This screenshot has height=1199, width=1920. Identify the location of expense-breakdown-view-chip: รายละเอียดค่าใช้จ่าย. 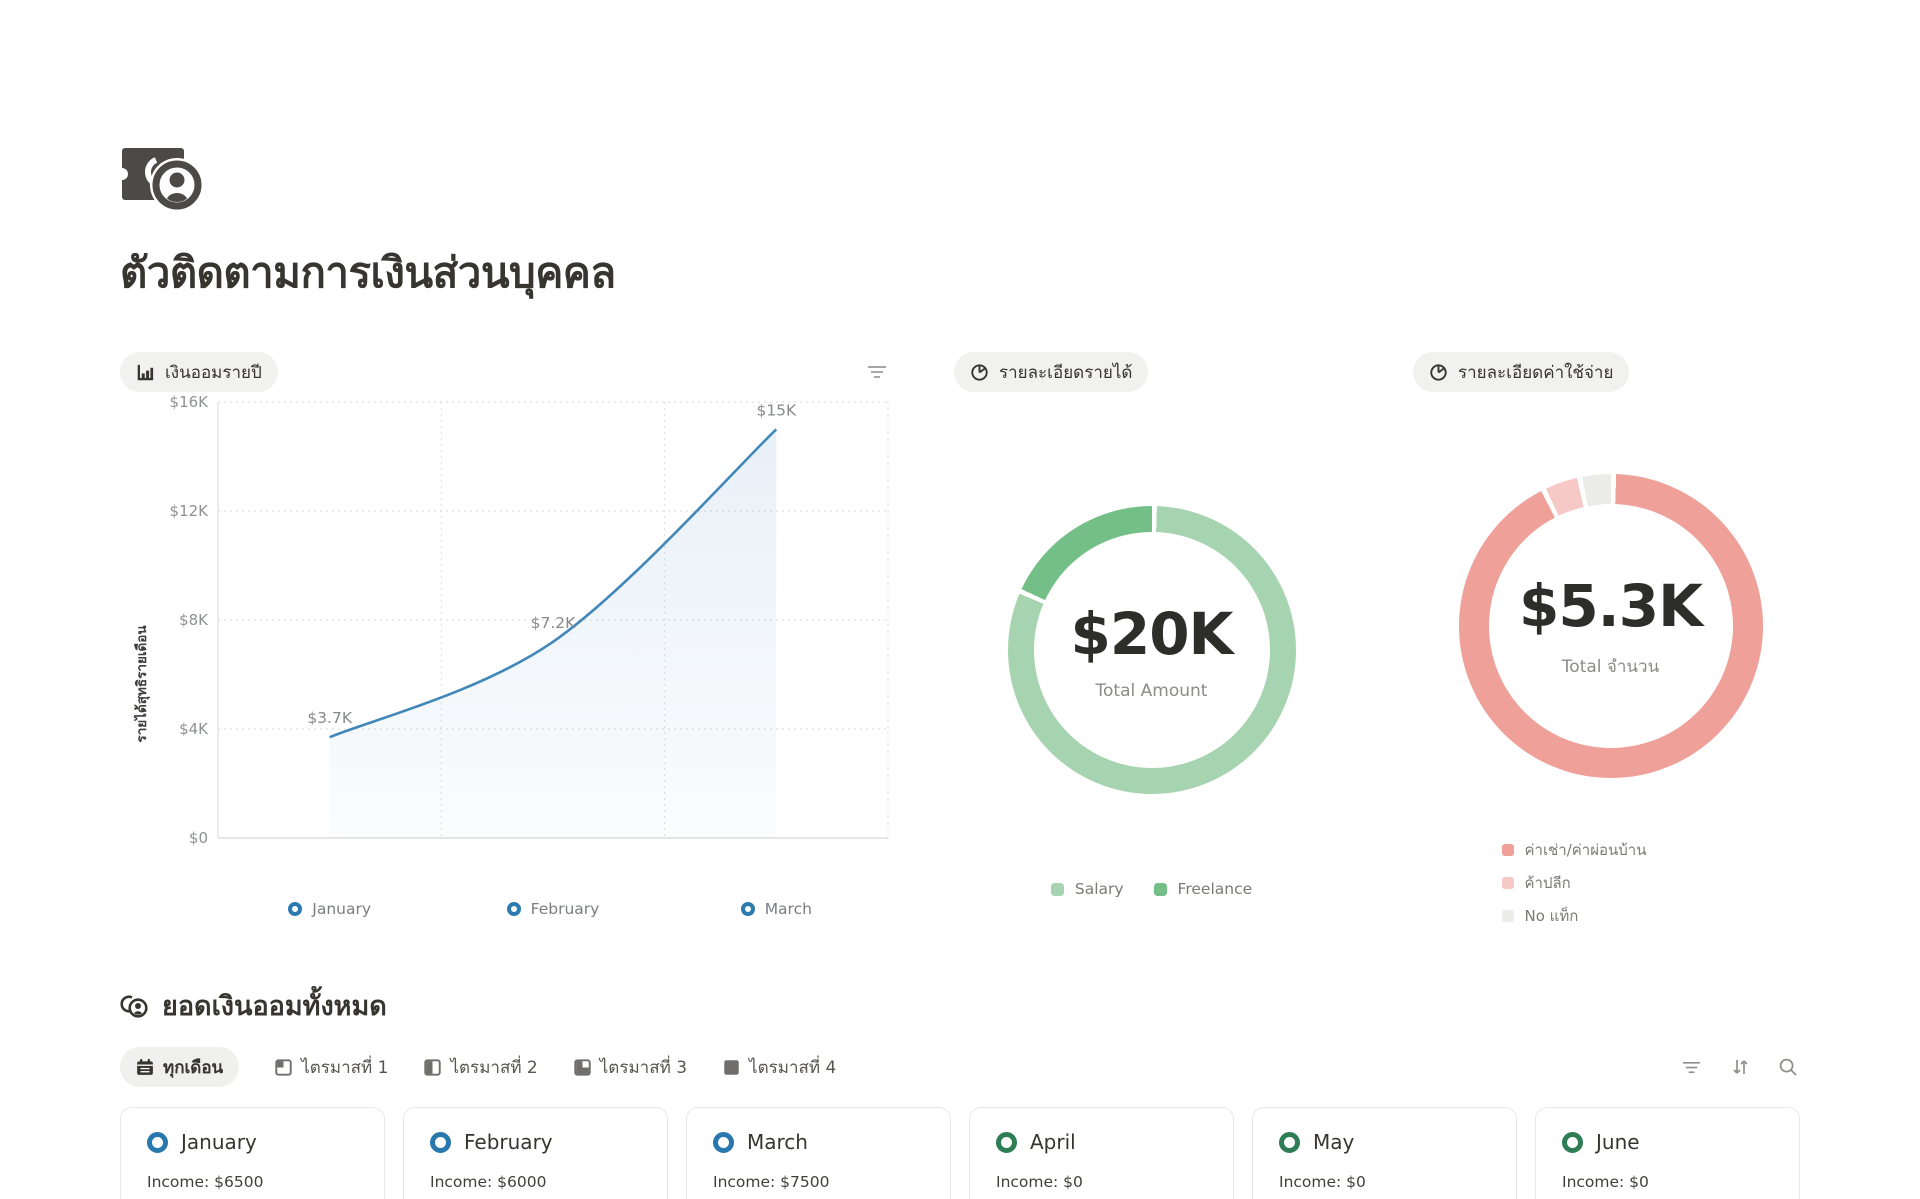
(1521, 372).